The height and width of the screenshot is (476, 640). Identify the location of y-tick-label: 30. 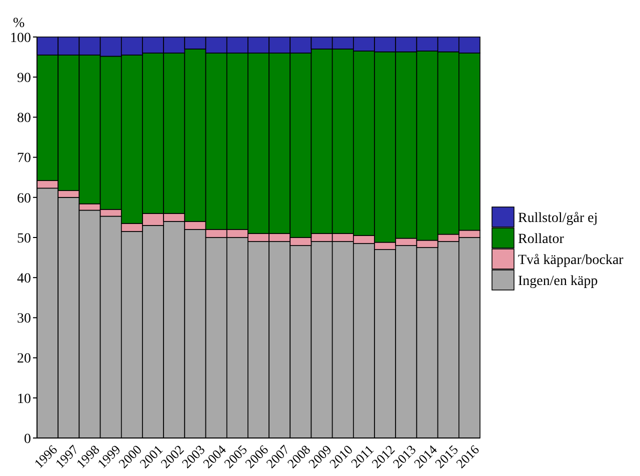
(24, 319).